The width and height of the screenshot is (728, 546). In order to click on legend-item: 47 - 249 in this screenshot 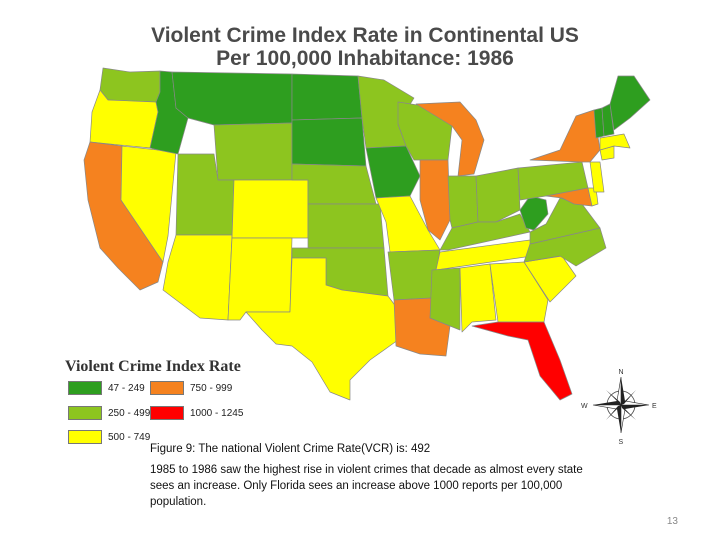, I will do `click(106, 388)`.